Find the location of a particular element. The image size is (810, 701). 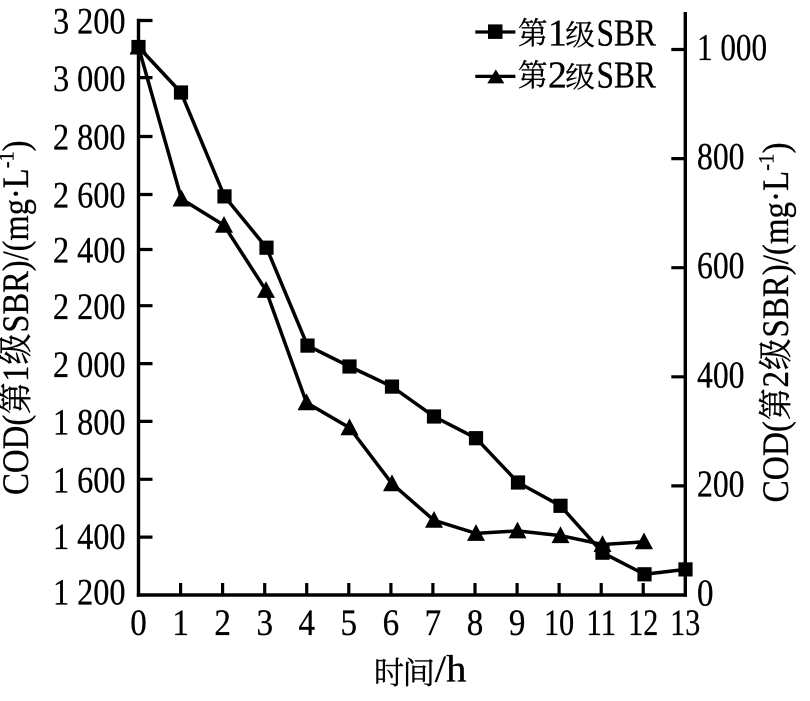

svg-text: 1 400 is located at coordinates (89, 537).